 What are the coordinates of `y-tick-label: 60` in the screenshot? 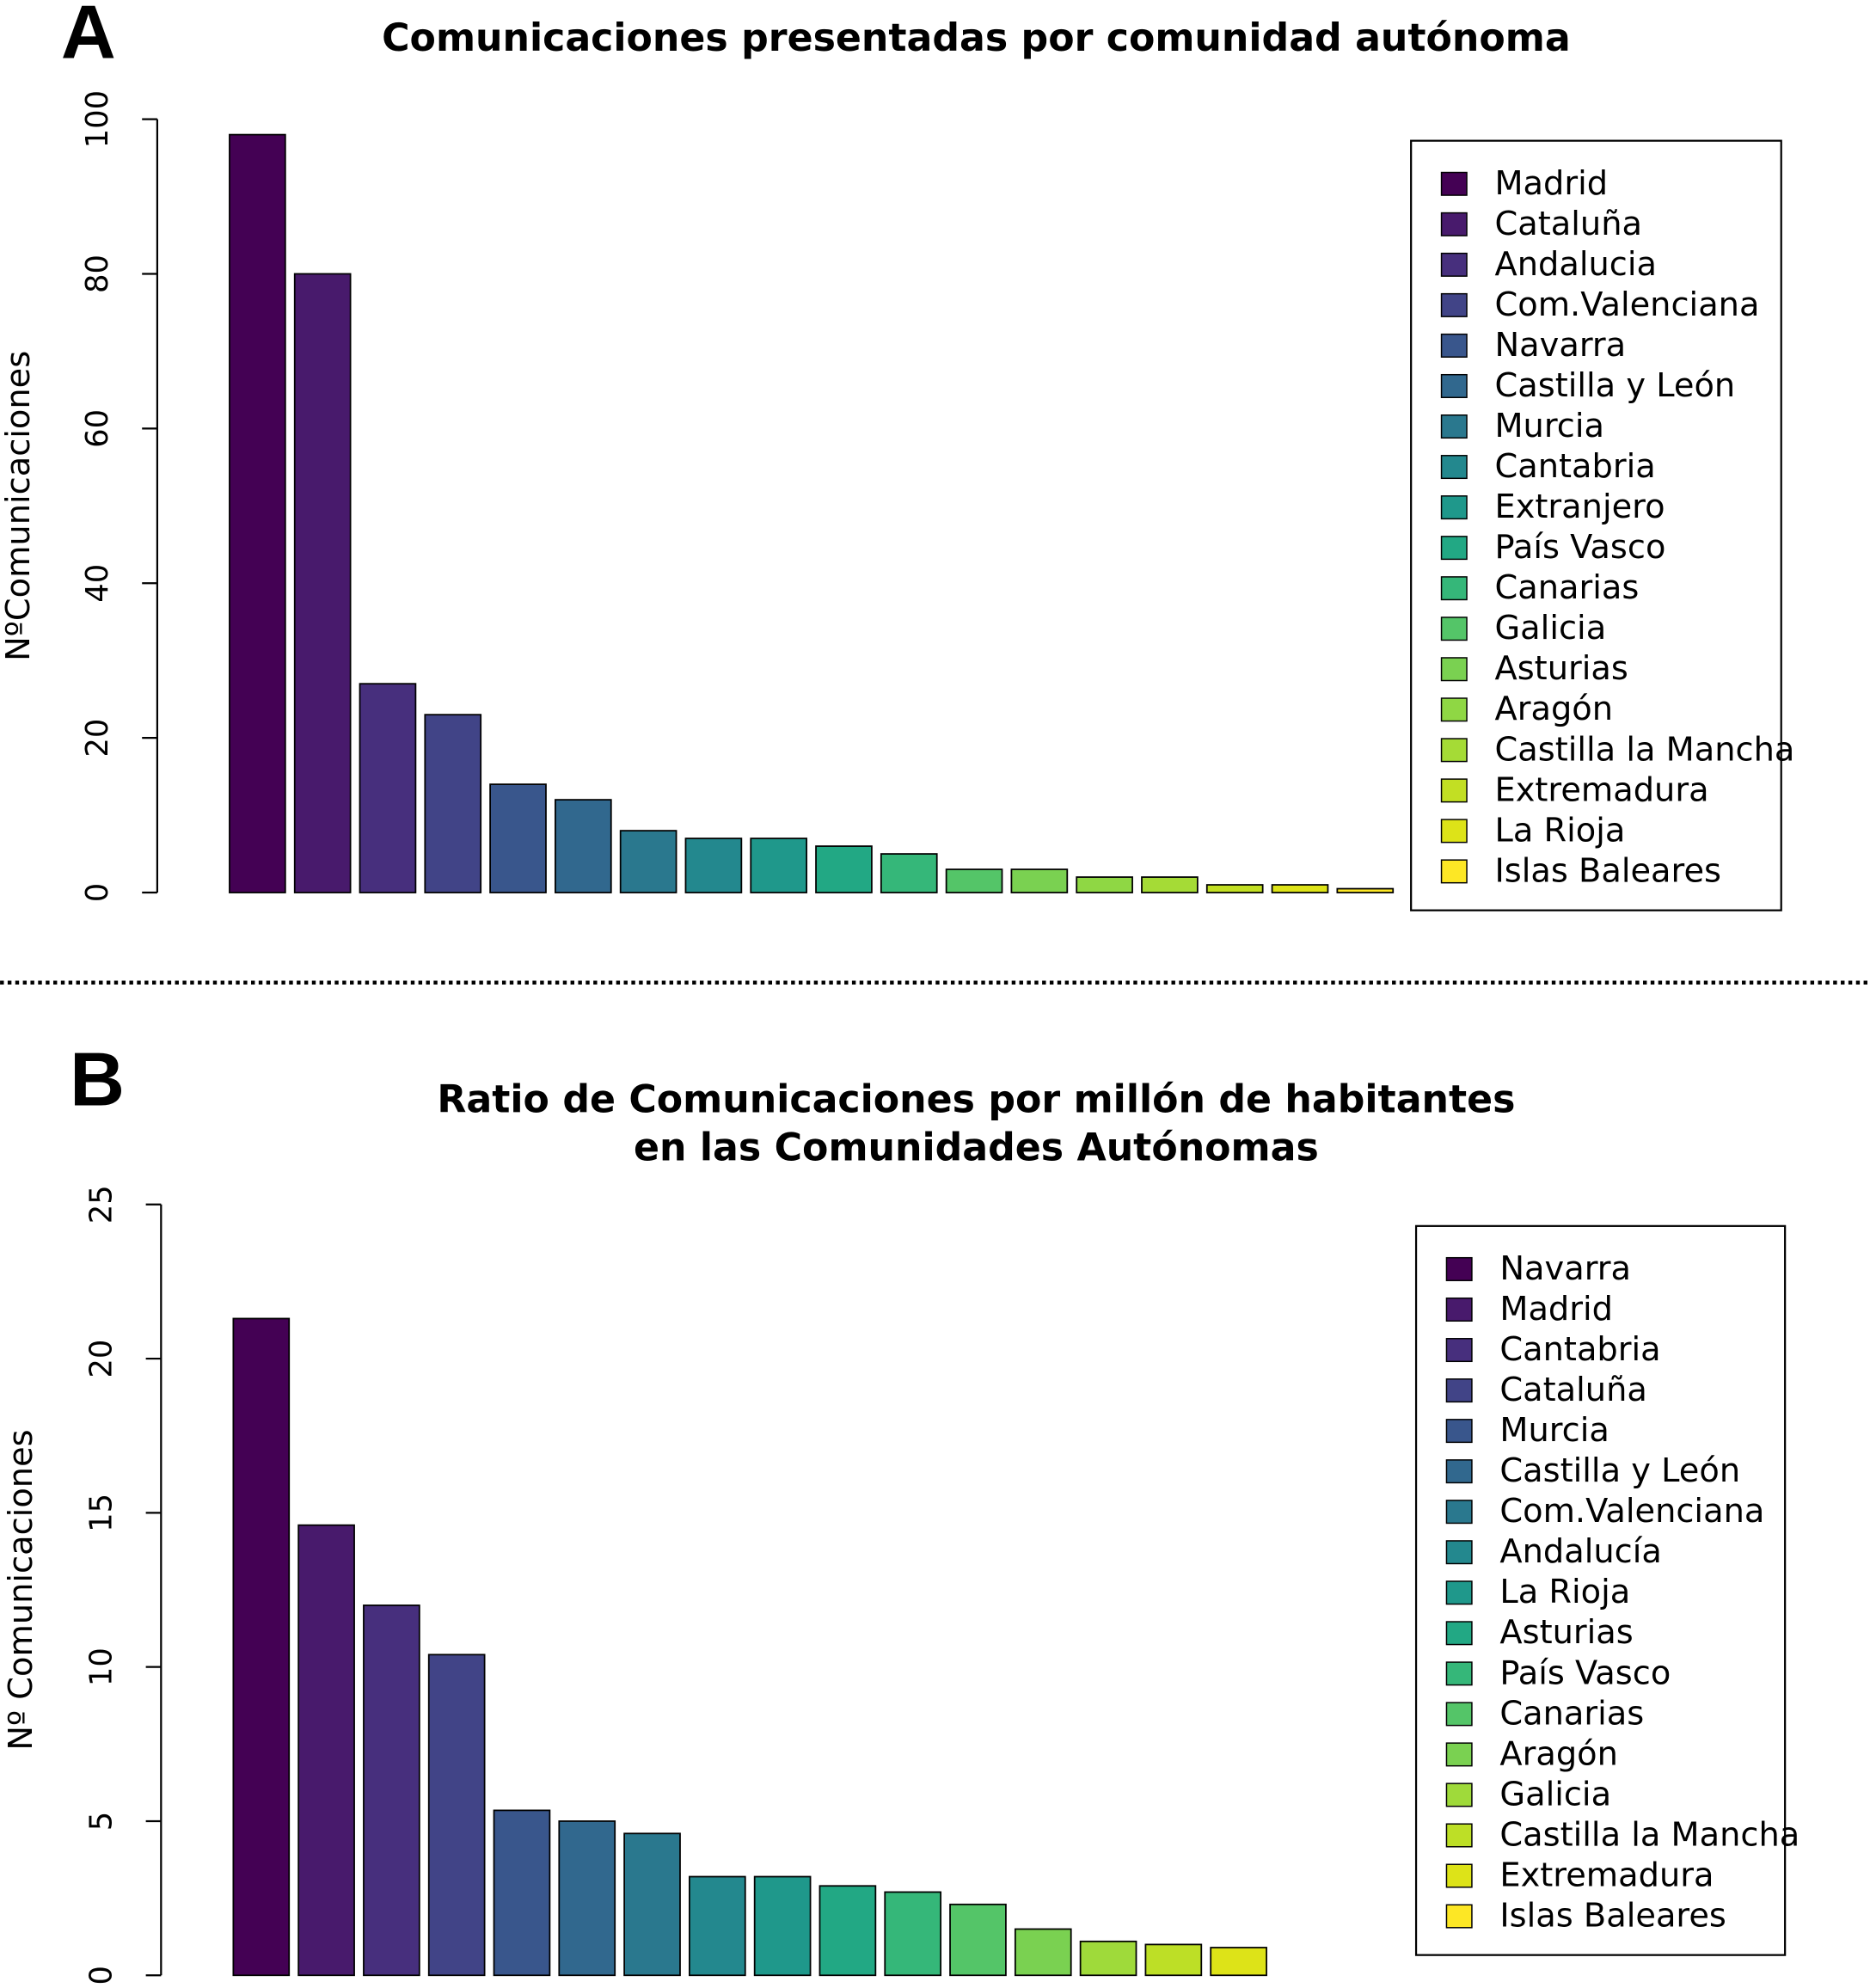 It's located at (97, 428).